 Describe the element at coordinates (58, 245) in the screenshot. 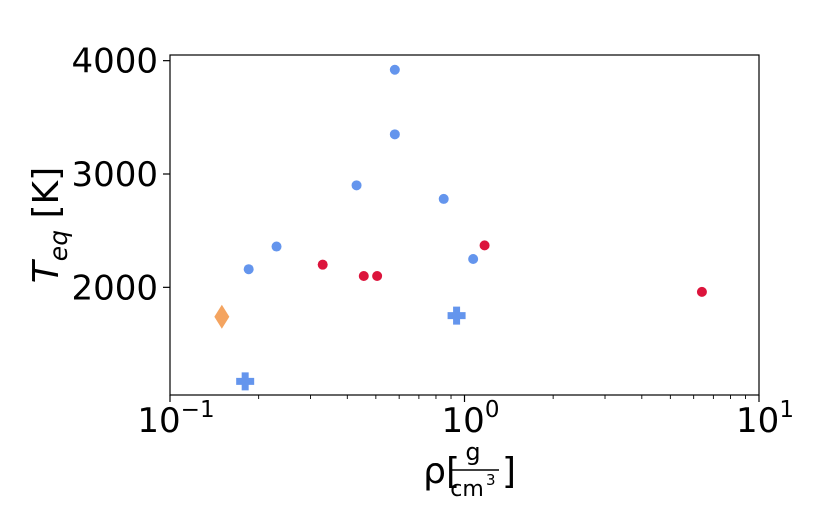

I see `y-axis-label-subscript: eq` at that location.